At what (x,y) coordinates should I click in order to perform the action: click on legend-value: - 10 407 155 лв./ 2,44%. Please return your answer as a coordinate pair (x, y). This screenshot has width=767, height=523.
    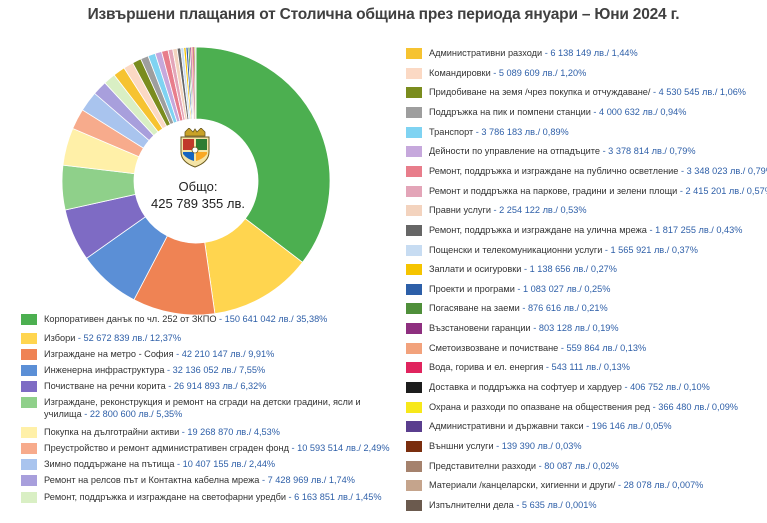
    Looking at the image, I should click on (225, 464).